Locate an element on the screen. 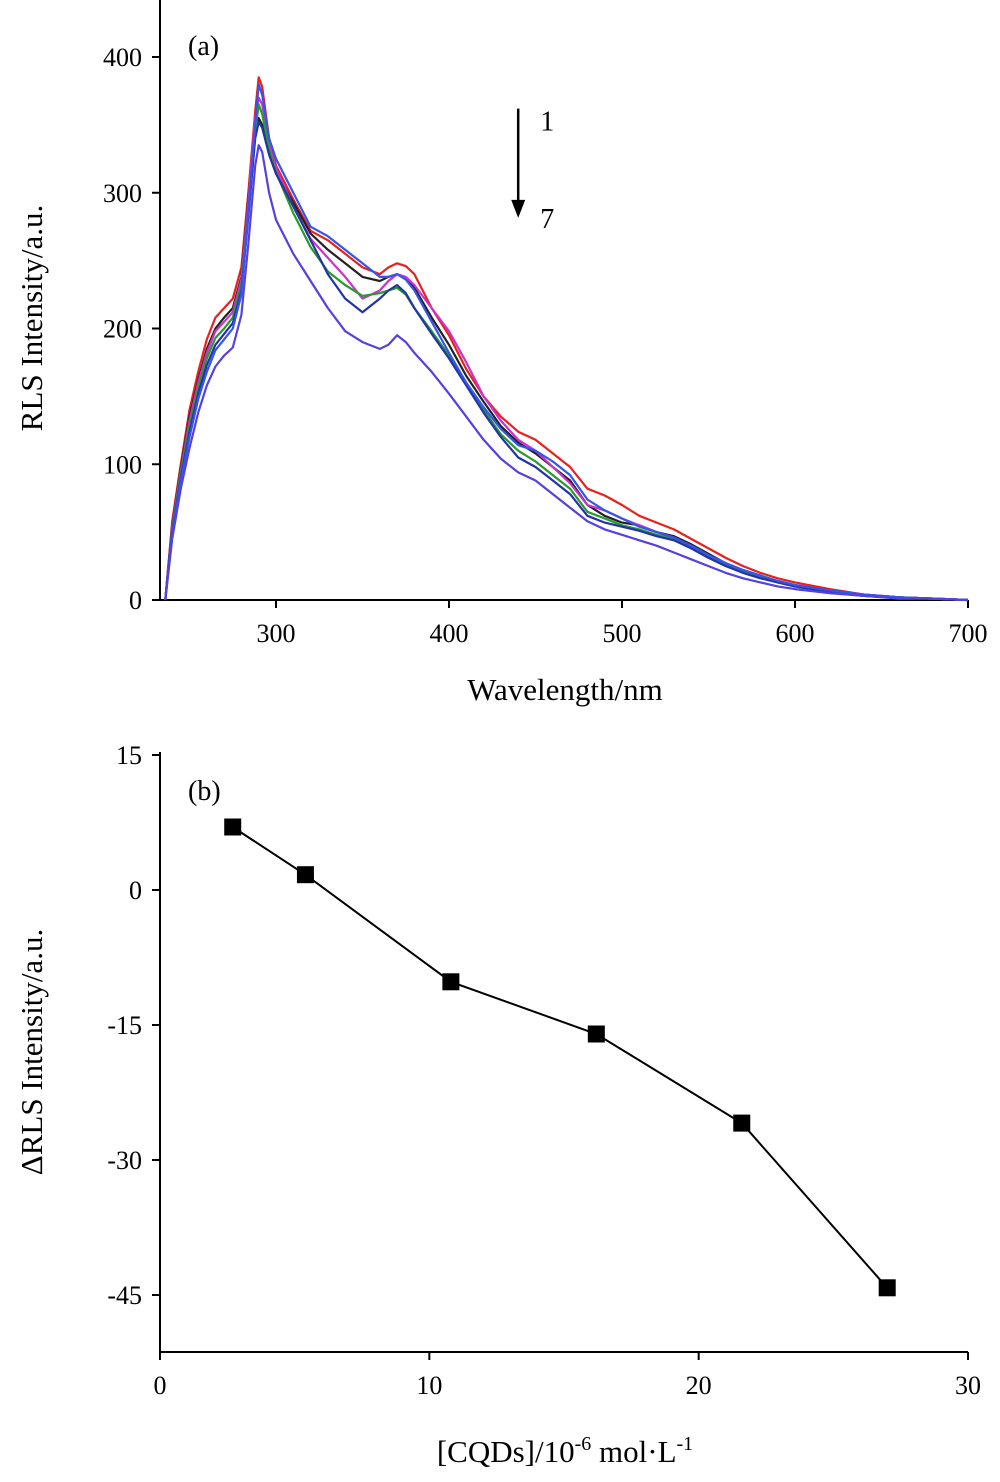 Image resolution: width=1000 pixels, height=1482 pixels. chart-b-x-label-exp: -6 is located at coordinates (583, 1444).